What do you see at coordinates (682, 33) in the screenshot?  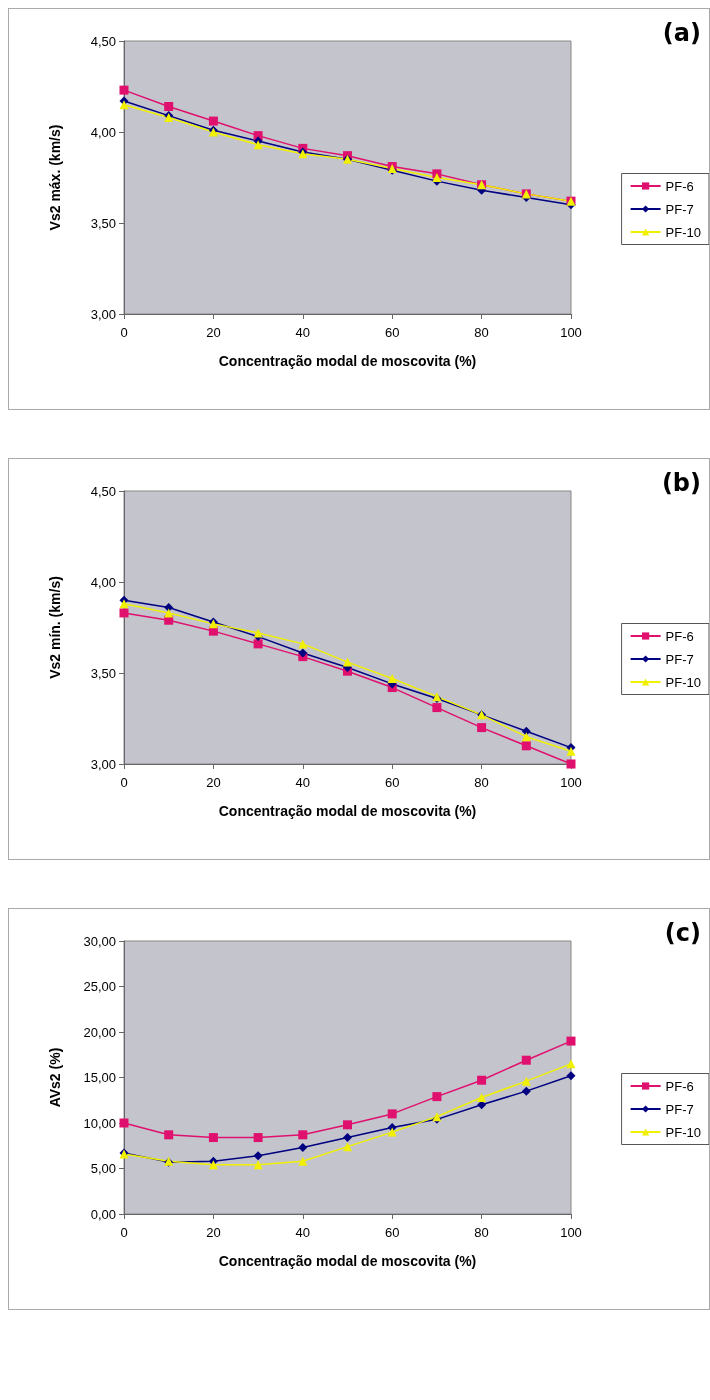 I see `text: (a)` at bounding box center [682, 33].